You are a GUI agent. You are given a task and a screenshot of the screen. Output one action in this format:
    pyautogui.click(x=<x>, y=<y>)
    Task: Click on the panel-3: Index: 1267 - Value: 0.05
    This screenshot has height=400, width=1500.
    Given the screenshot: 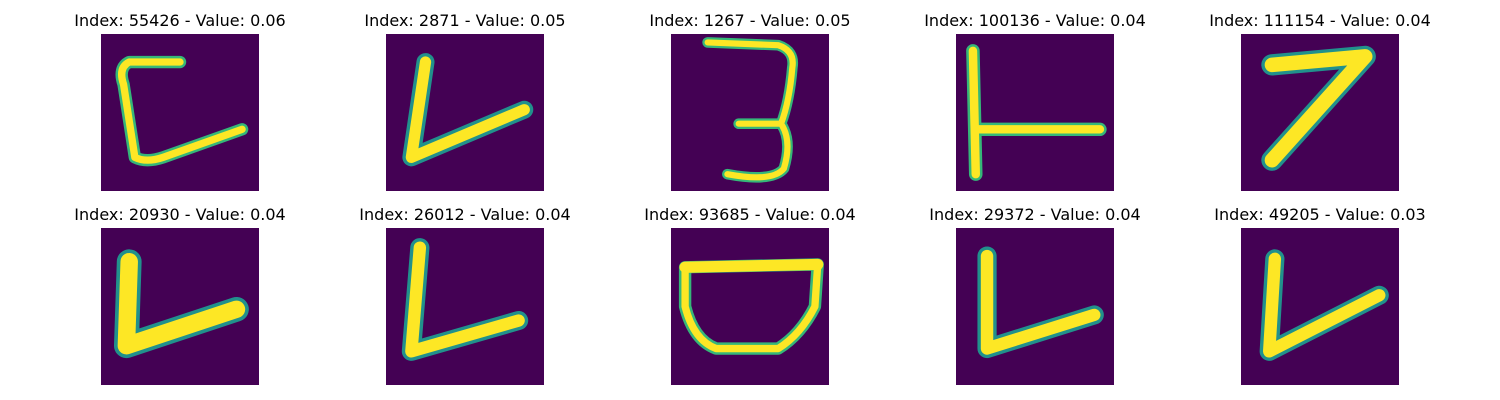 What is the action you would take?
    pyautogui.click(x=750, y=100)
    